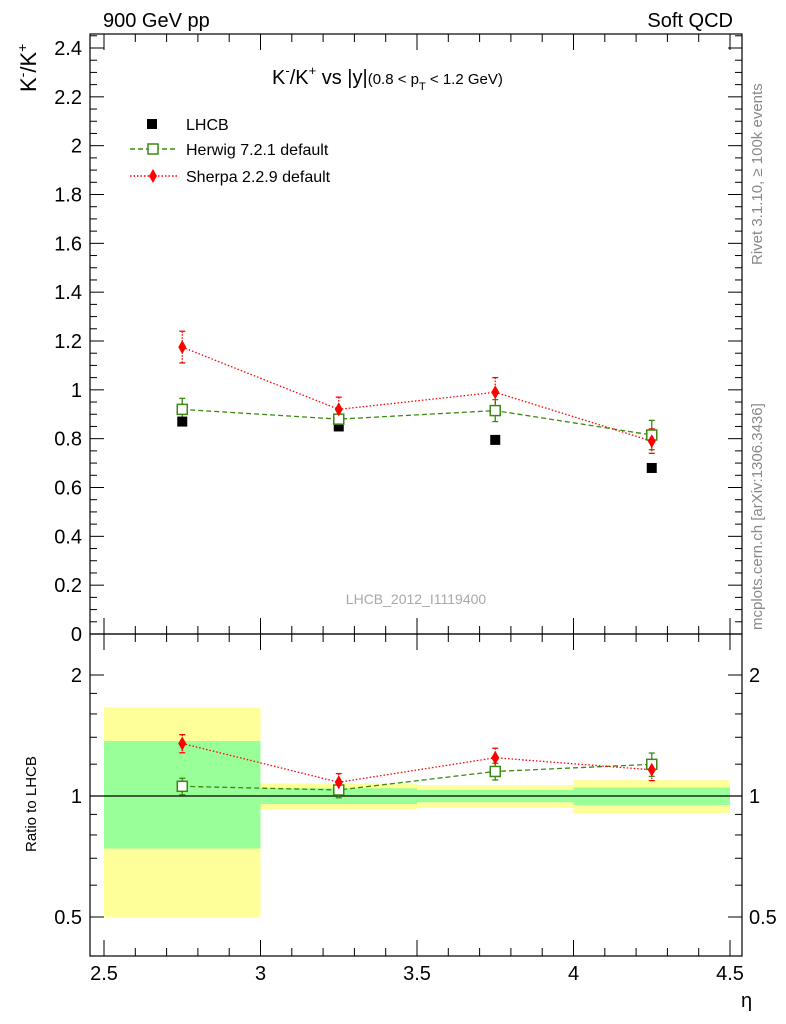  What do you see at coordinates (68, 196) in the screenshot?
I see `main-ytick-label: 1.8` at bounding box center [68, 196].